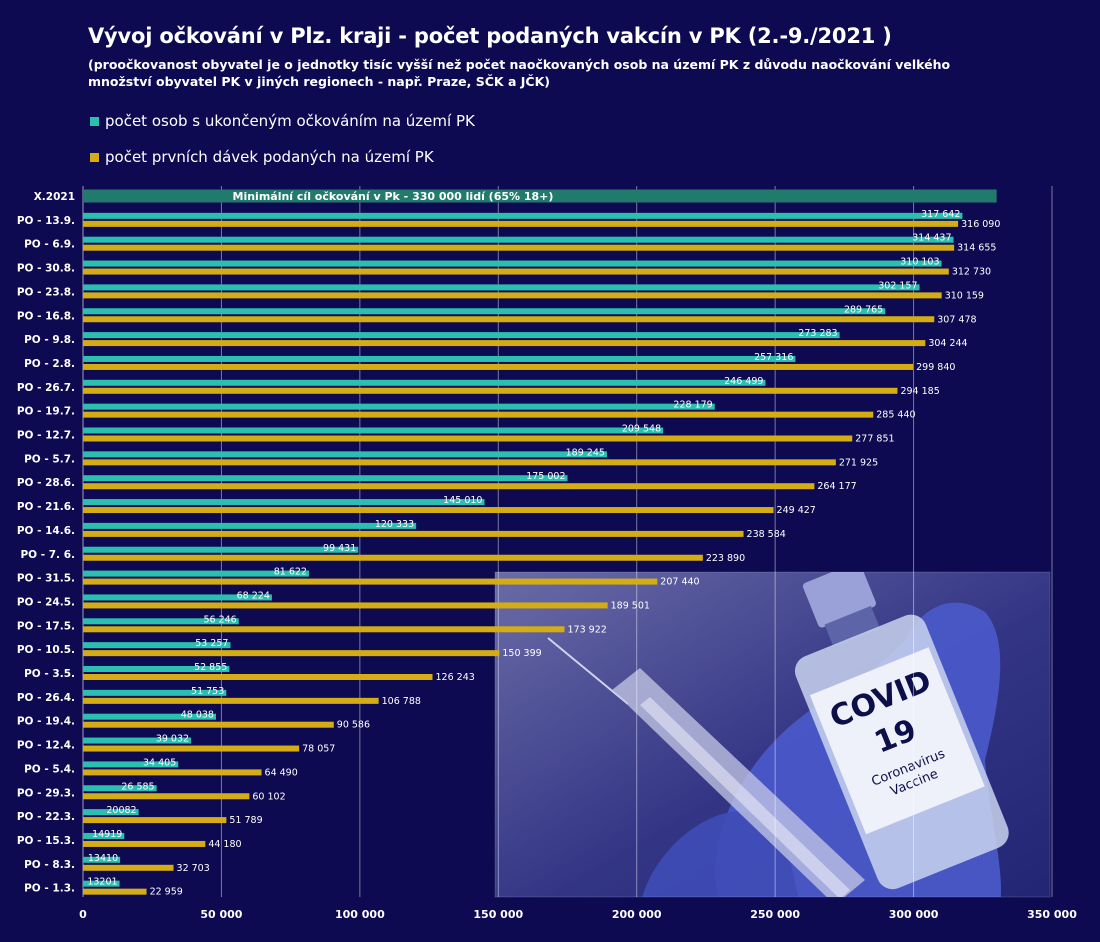 The width and height of the screenshot is (1100, 942). What do you see at coordinates (46, 531) in the screenshot?
I see `category-label: PO - 14.6.` at bounding box center [46, 531].